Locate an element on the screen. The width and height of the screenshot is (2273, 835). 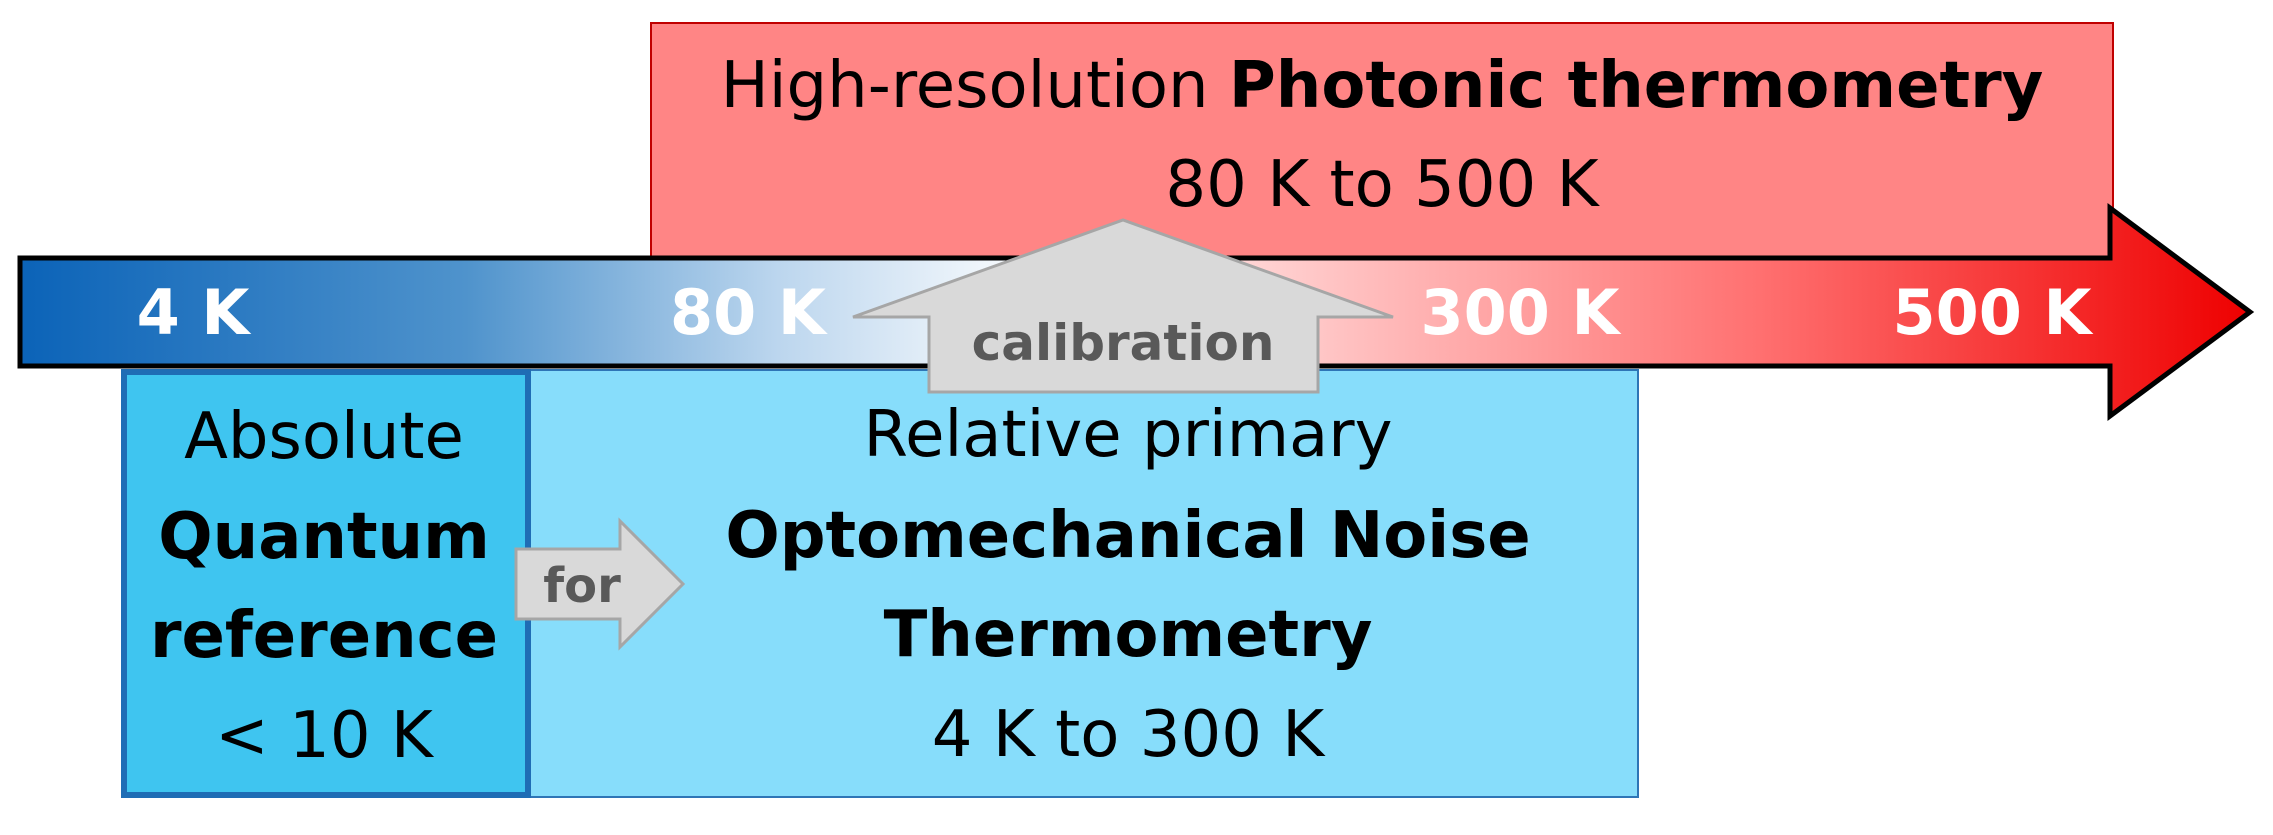
optomech-line1: Relative primary is located at coordinates (1128, 435).